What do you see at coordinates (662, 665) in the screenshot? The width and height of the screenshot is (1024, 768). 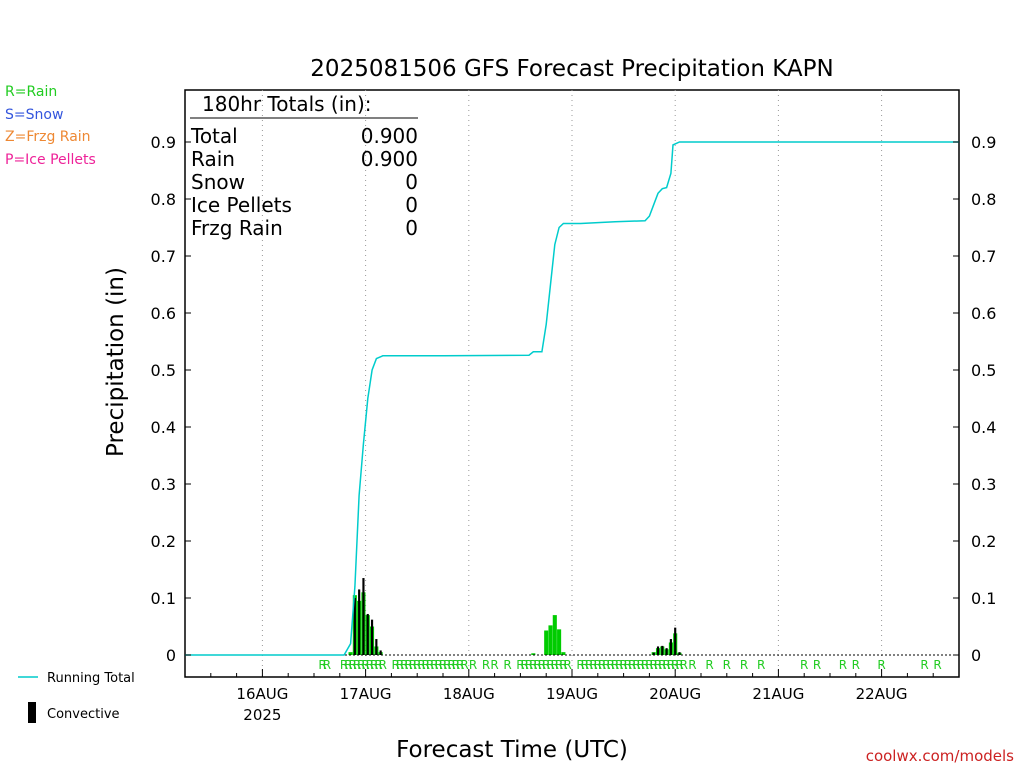 I see `ptype-mark-64: R` at bounding box center [662, 665].